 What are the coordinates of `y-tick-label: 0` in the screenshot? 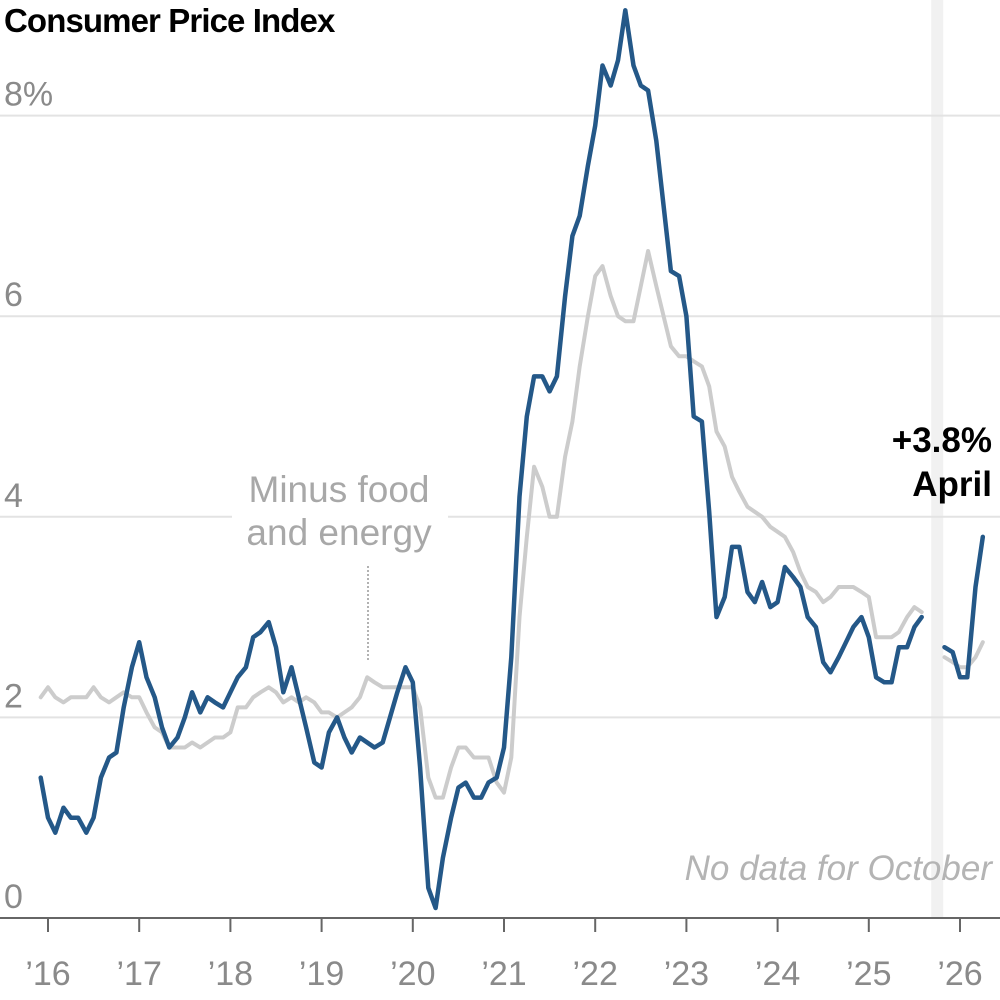 It's located at (13, 897).